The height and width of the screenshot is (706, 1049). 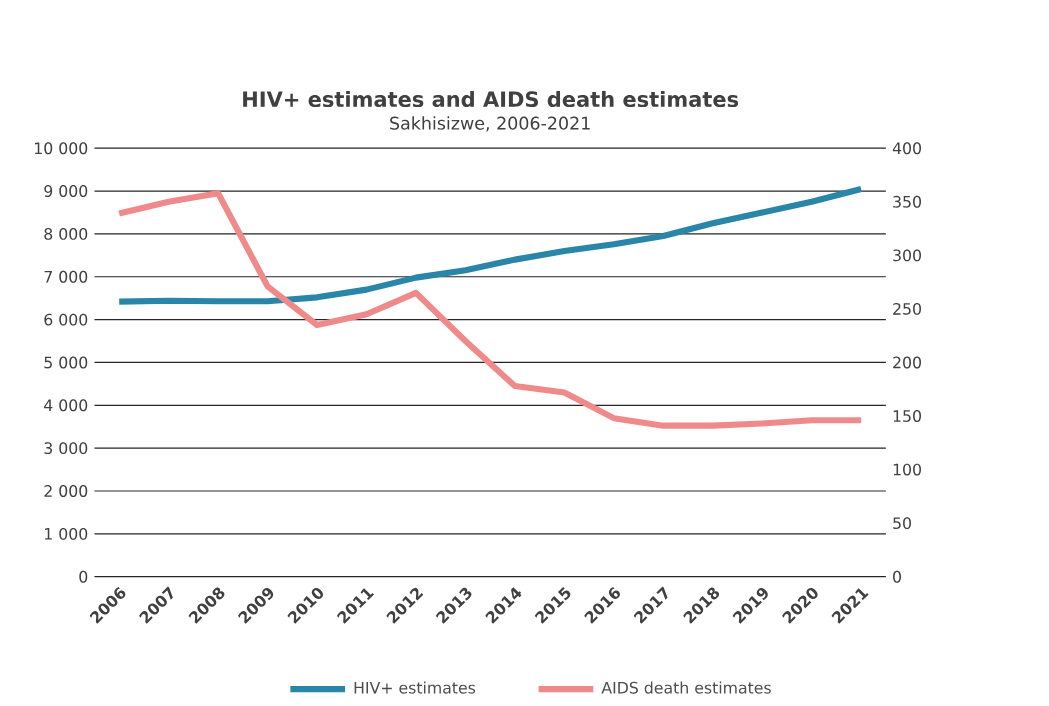 I want to click on y2-tick-label: 400, so click(x=906, y=148).